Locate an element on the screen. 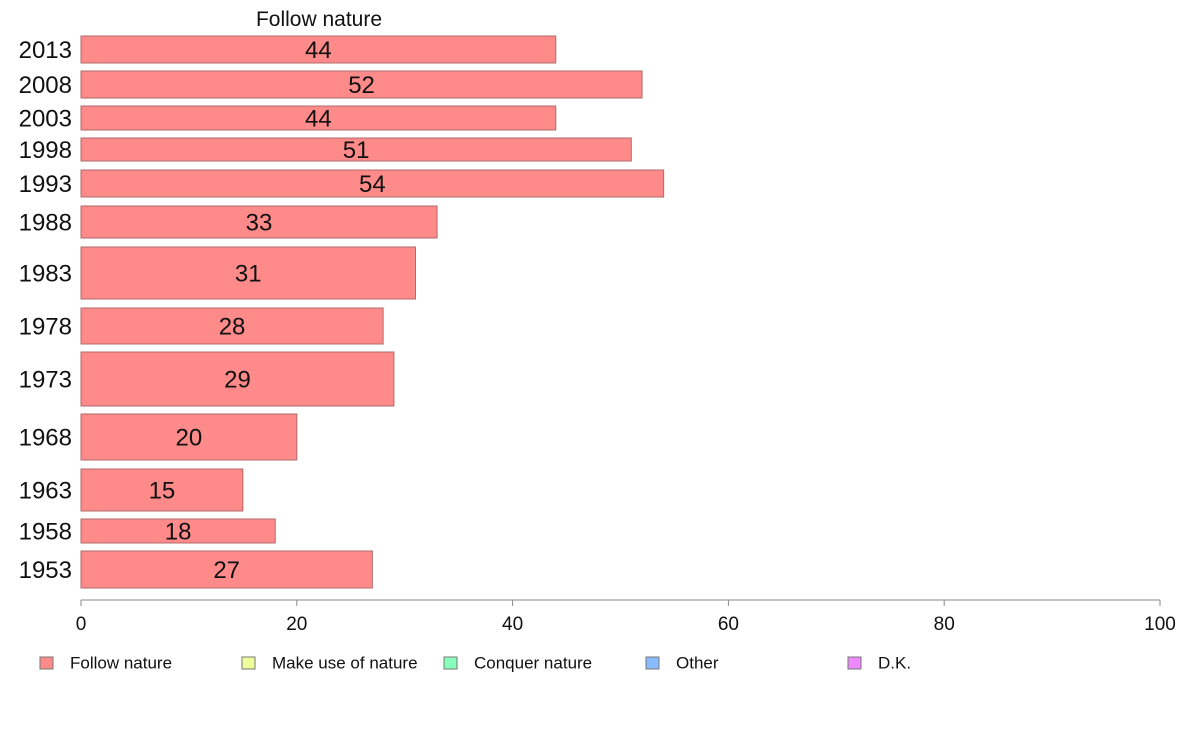 The width and height of the screenshot is (1188, 736). category-label-1953: 1953 is located at coordinates (45, 570).